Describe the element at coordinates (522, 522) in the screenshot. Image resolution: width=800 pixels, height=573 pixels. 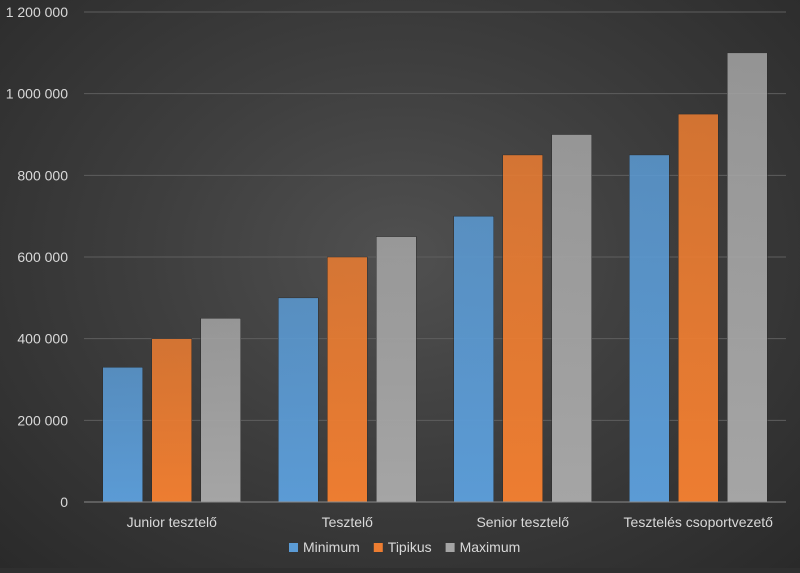
I see `x-category-label: Senior tesztelő` at that location.